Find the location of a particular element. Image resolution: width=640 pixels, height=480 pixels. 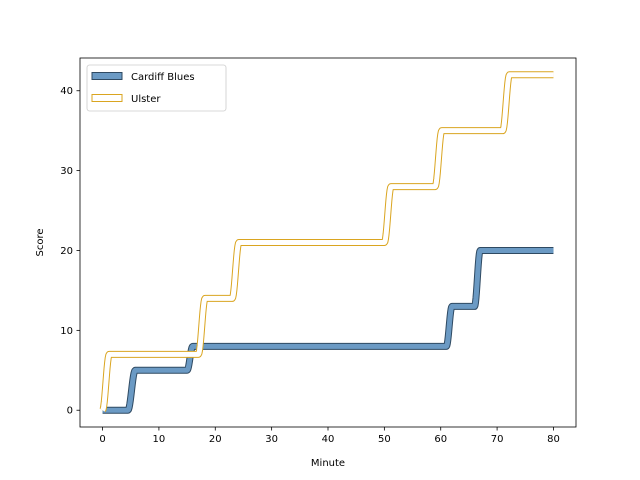

legend-label: Cardiff Blues is located at coordinates (163, 77).